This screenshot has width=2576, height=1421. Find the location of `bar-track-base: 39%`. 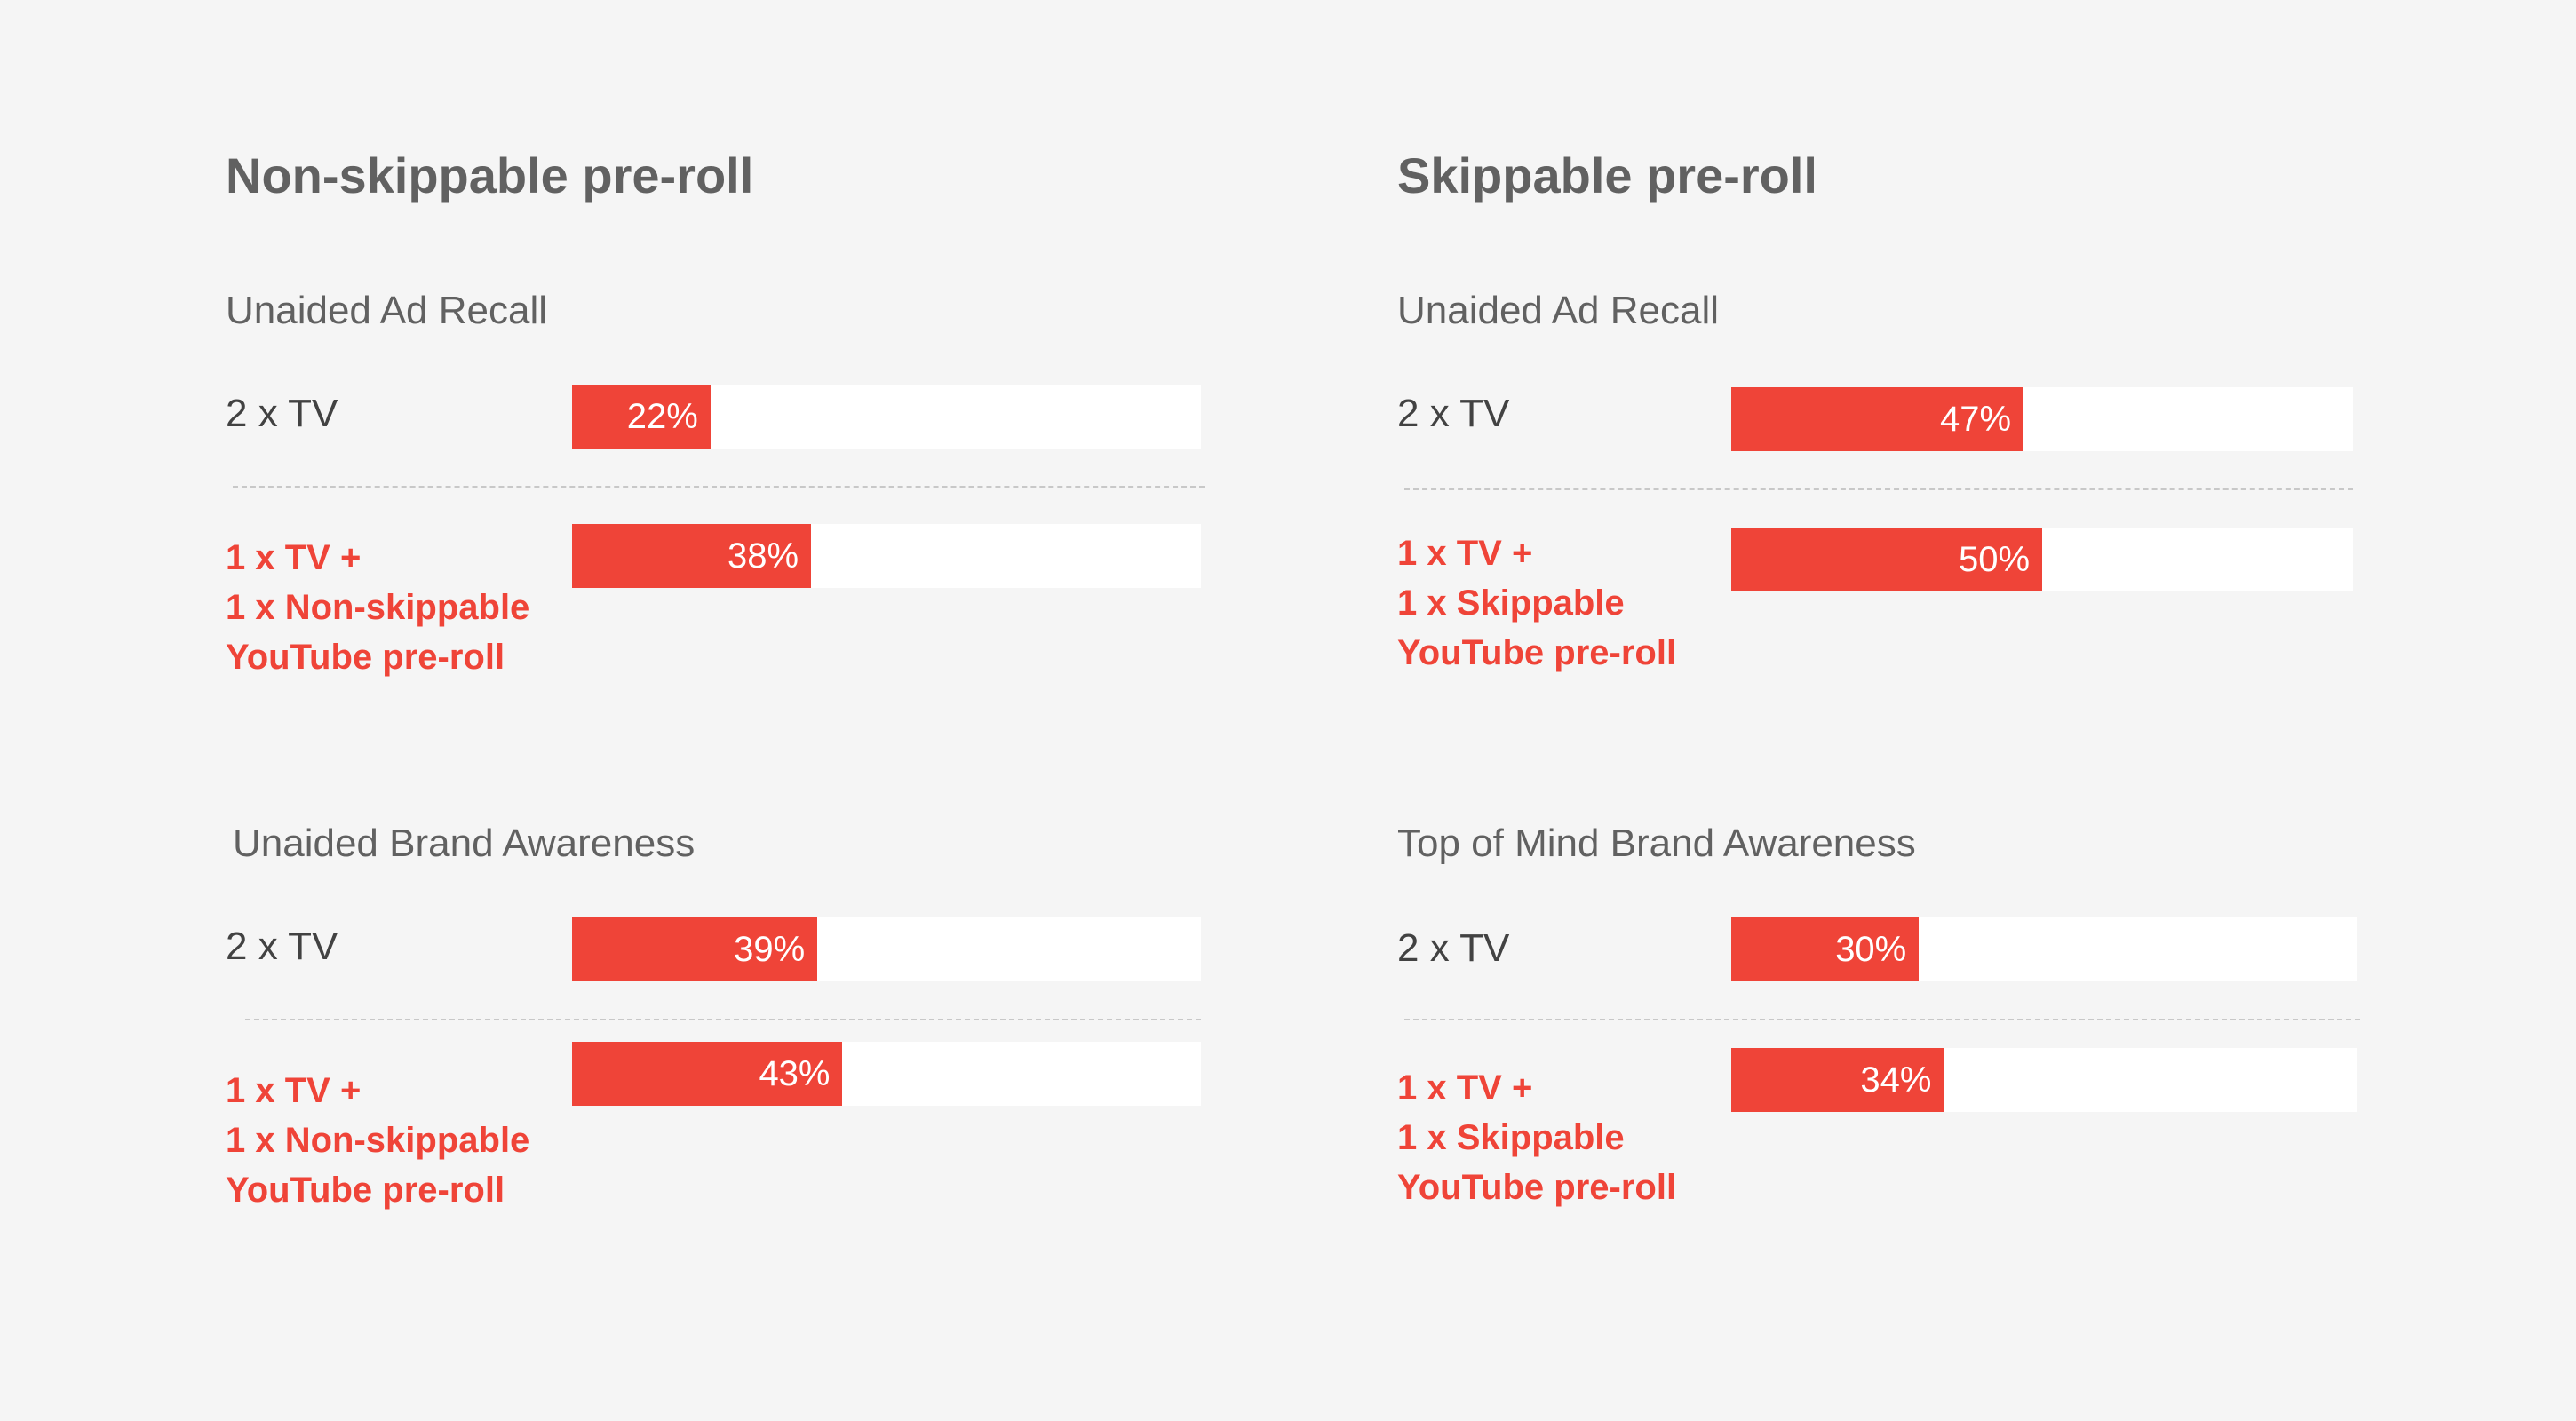

bar-track-base: 39% is located at coordinates (886, 949).